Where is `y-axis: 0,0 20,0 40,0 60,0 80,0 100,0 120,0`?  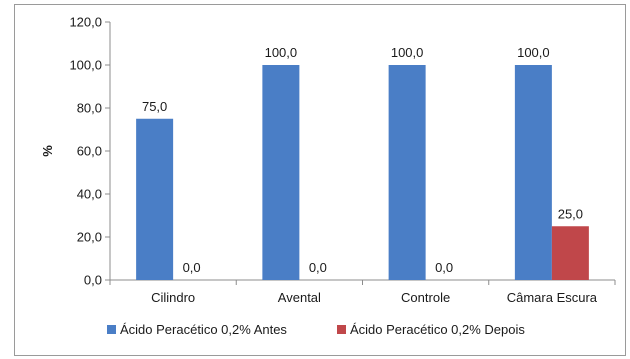
y-axis: 0,0 20,0 40,0 60,0 80,0 100,0 120,0 is located at coordinates (90, 151).